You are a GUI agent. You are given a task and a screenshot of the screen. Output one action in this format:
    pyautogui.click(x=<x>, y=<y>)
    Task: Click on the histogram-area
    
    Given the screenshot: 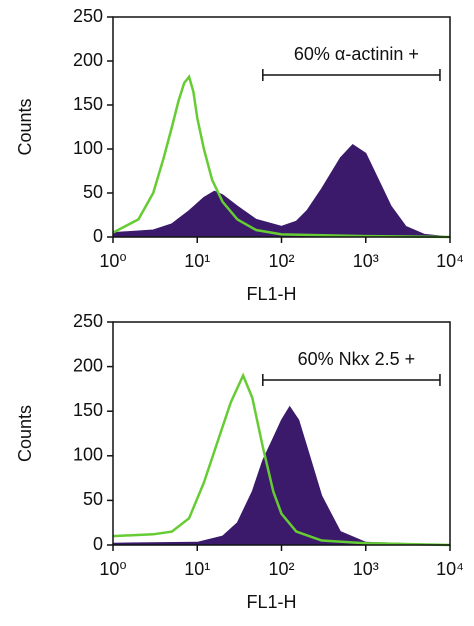 What is the action you would take?
    pyautogui.click(x=281, y=190)
    